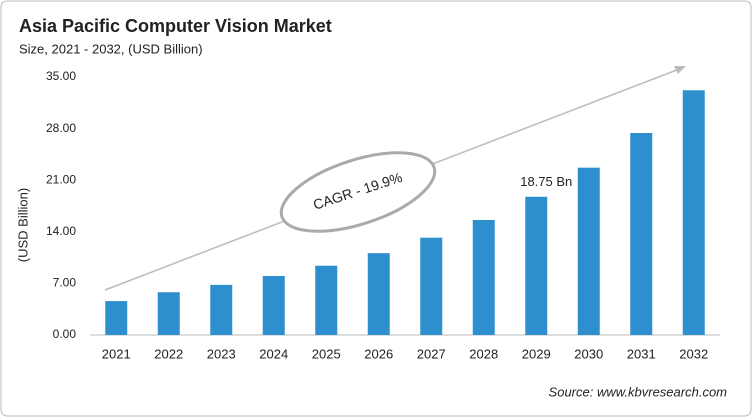  What do you see at coordinates (221, 353) in the screenshot?
I see `x-tick-label: 2023` at bounding box center [221, 353].